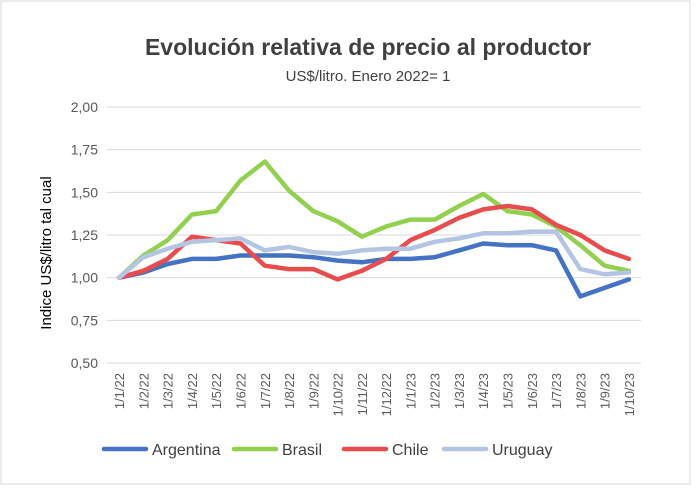 The height and width of the screenshot is (498, 699). What do you see at coordinates (143, 391) in the screenshot?
I see `x-tick-label: 1/2/22` at bounding box center [143, 391].